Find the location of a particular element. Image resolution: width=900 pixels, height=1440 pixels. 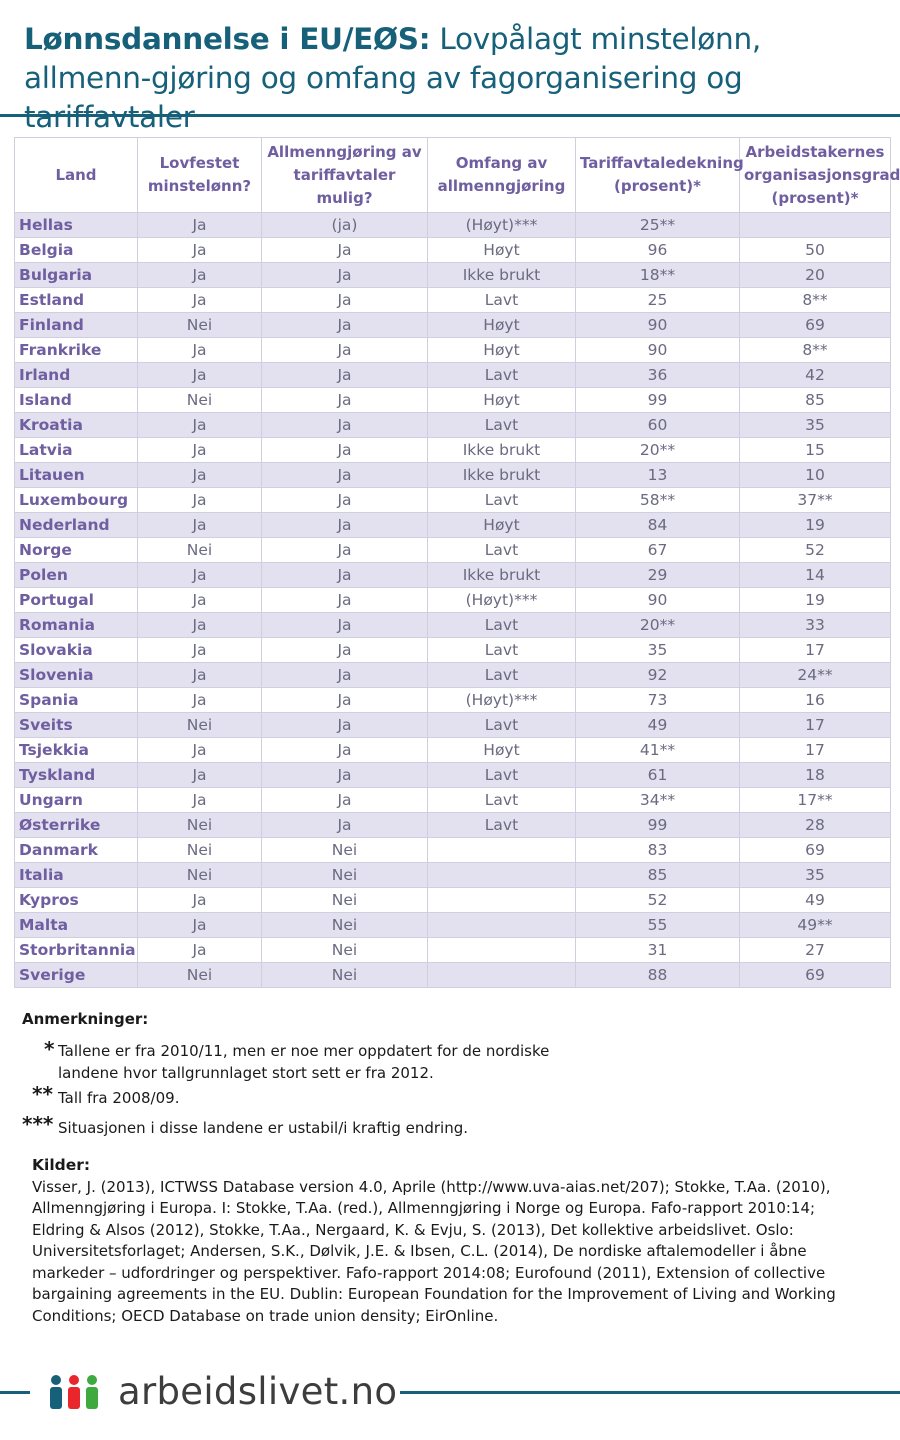

cell-tariffdekning: 25** is located at coordinates (657, 225).